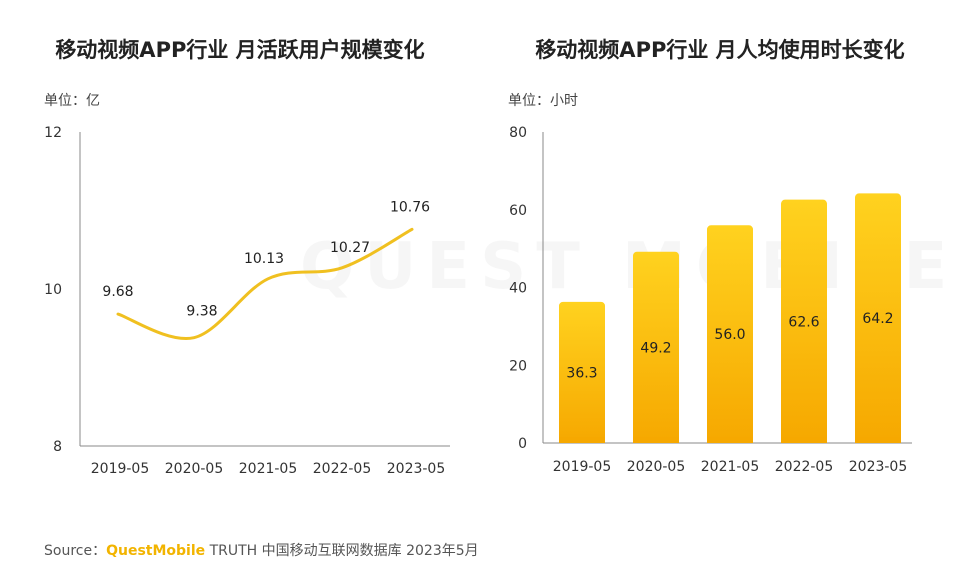  What do you see at coordinates (878, 467) in the screenshot?
I see `bar-chart-x-tick: 2023-05` at bounding box center [878, 467].